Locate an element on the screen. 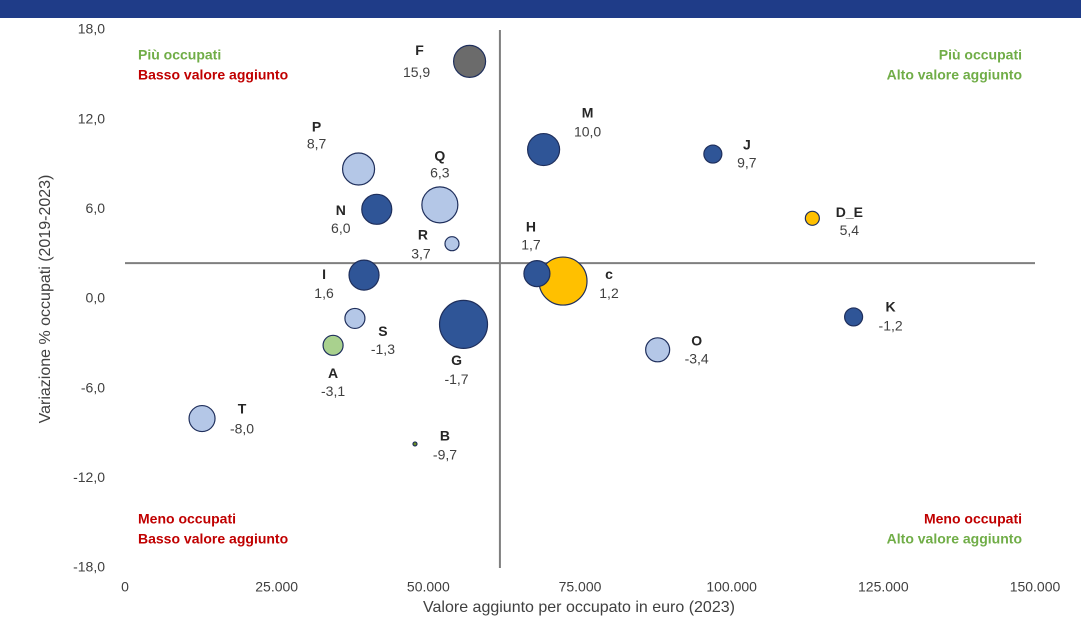 This screenshot has height=637, width=1081. value-label: 9,7 is located at coordinates (747, 163).